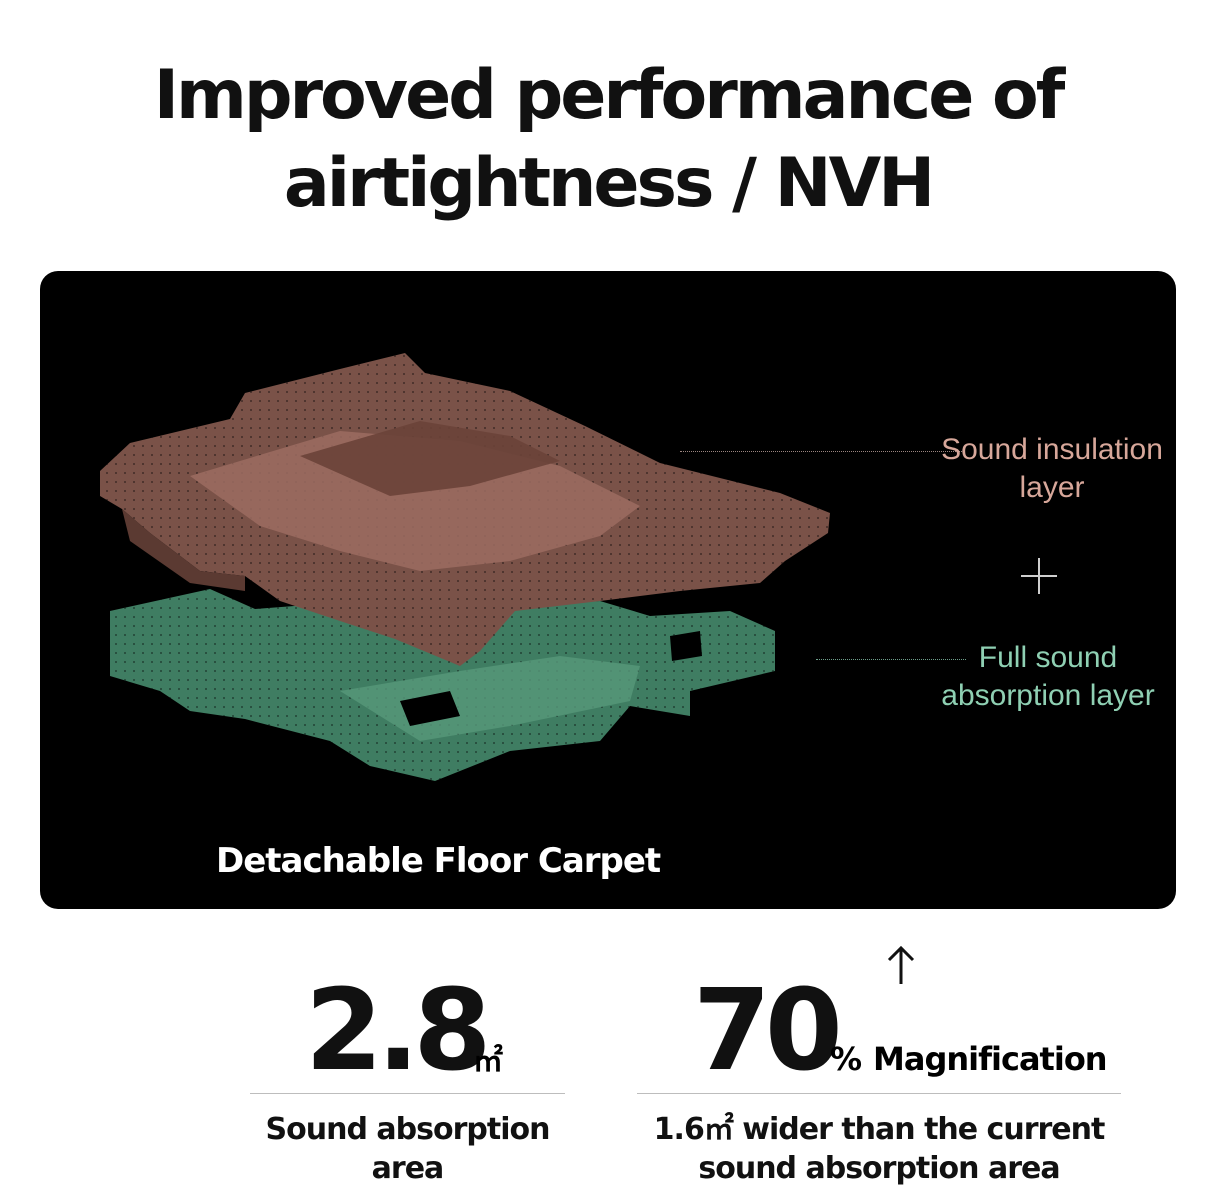 This screenshot has width=1216, height=1200. Describe the element at coordinates (408, 1149) in the screenshot. I see `absorption-area-description: Sound absorption area` at that location.